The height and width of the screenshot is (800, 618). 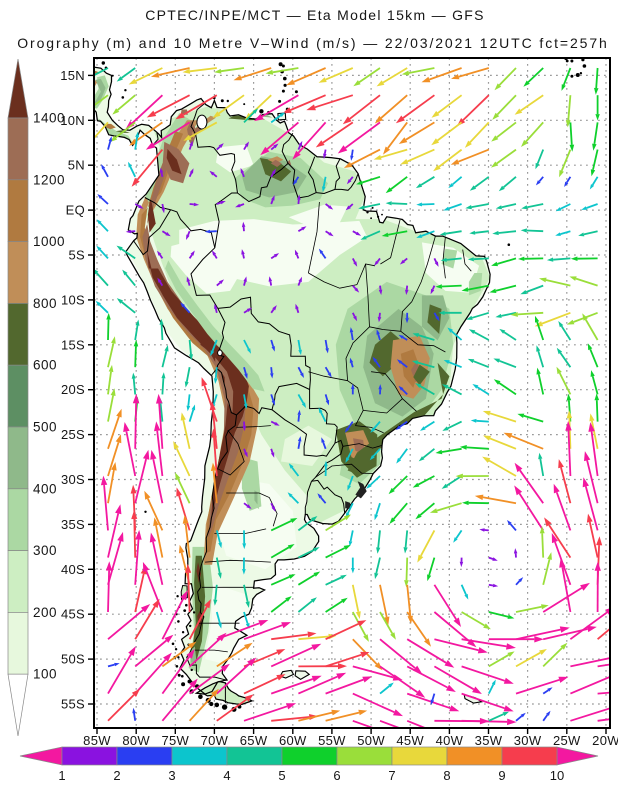 What do you see at coordinates (557, 775) in the screenshot?
I see `svg-text: 10` at bounding box center [557, 775].